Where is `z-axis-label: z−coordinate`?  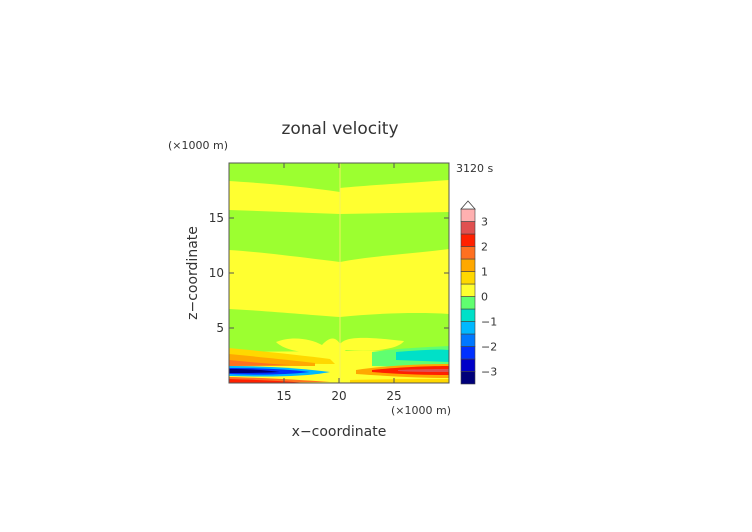 z-axis-label: z−coordinate is located at coordinates (193, 273).